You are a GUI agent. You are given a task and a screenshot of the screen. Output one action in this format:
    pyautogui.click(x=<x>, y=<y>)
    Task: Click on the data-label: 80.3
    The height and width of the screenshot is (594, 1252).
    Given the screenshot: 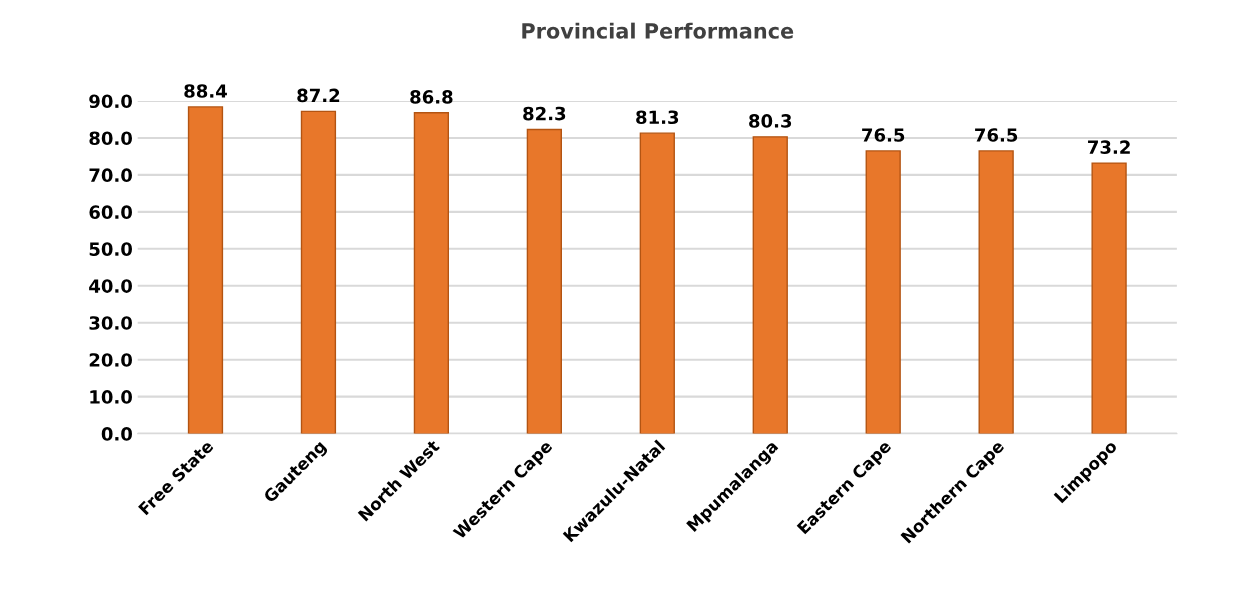 What is the action you would take?
    pyautogui.click(x=770, y=121)
    